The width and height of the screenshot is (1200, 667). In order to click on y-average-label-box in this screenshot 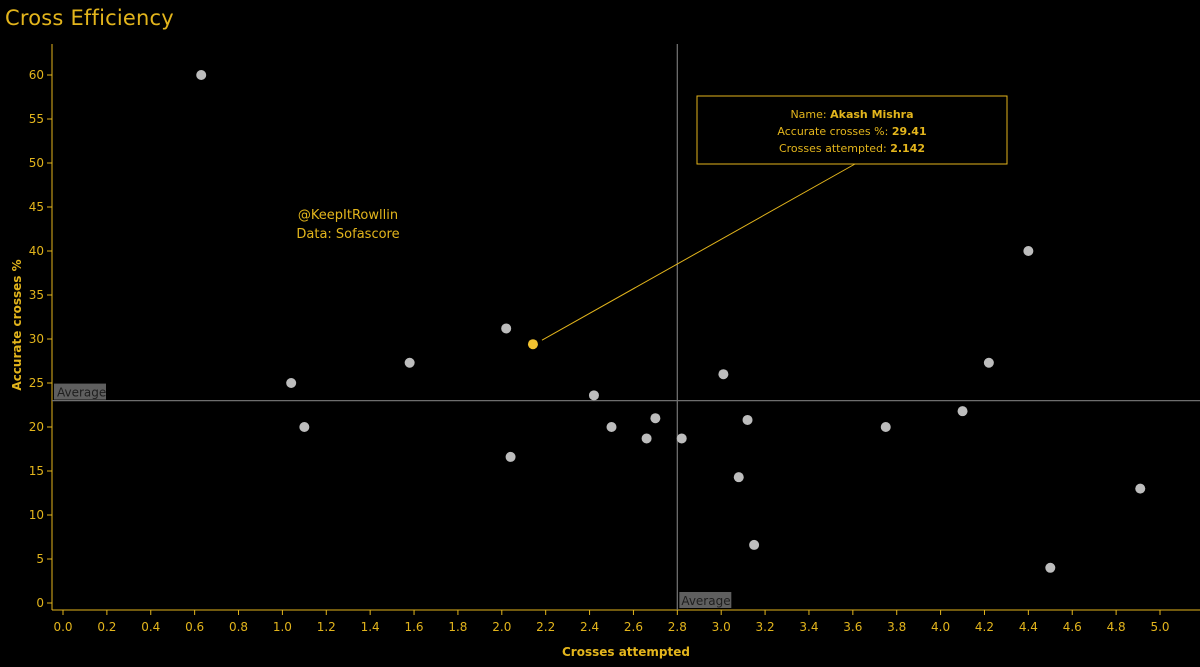, I will do `click(80, 391)`.